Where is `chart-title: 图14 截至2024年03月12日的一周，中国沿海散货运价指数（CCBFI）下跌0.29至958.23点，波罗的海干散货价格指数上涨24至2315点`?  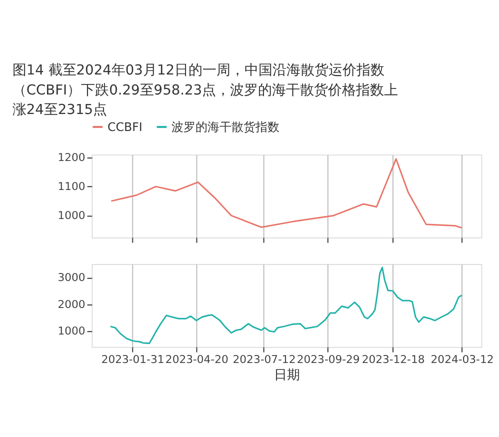 chart-title: 图14 截至2024年03月12日的一周，中国沿海散货运价指数（CCBFI）下跌0.29至958.23点，波罗的海干散货价格指数上涨24至2315点 is located at coordinates (205, 90).